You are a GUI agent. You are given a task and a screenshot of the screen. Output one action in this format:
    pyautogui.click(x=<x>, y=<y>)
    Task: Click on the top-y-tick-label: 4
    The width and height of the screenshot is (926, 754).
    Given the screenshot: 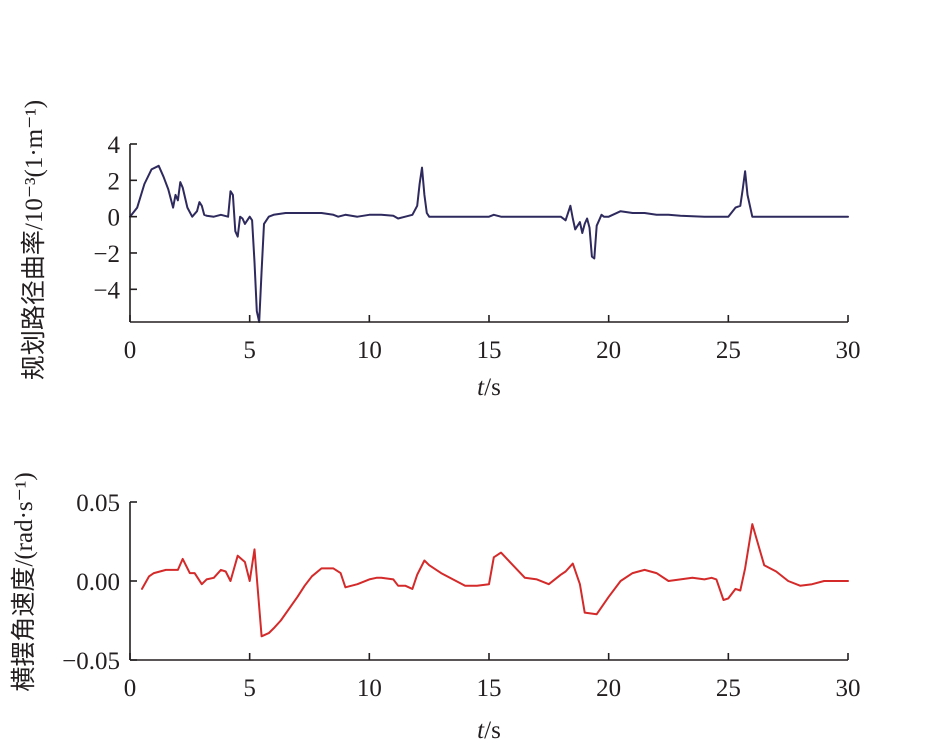 What is the action you would take?
    pyautogui.click(x=114, y=145)
    